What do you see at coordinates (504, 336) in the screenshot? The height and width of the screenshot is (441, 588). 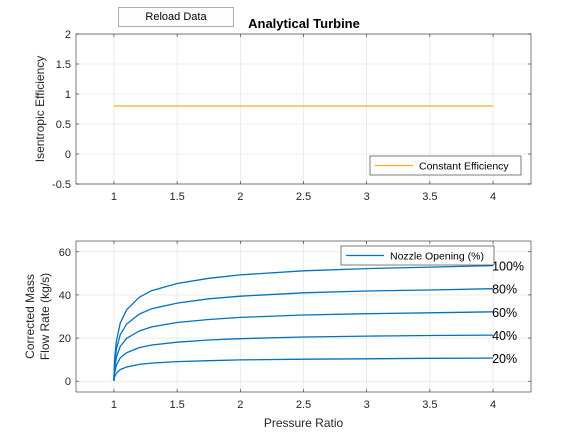 I see `series-end-label: 40%` at bounding box center [504, 336].